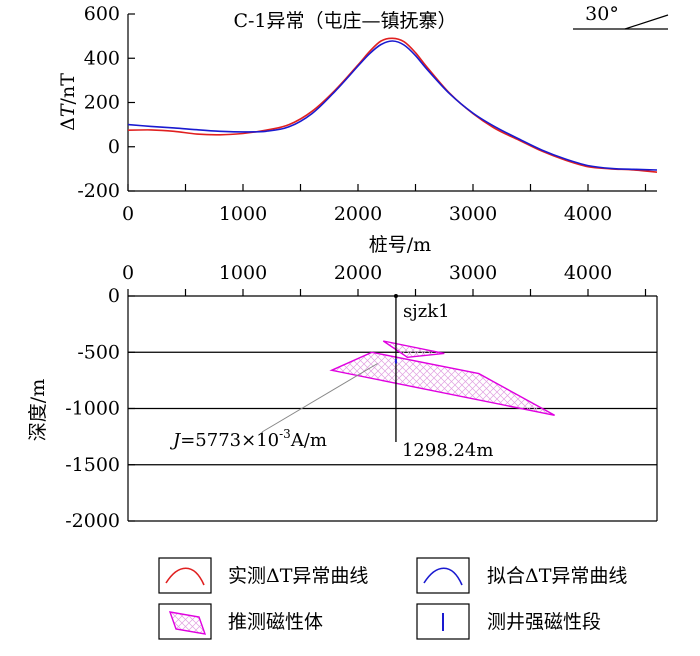 The height and width of the screenshot is (656, 700). What do you see at coordinates (544, 622) in the screenshot?
I see `legend-label: 测井强磁性段` at bounding box center [544, 622].